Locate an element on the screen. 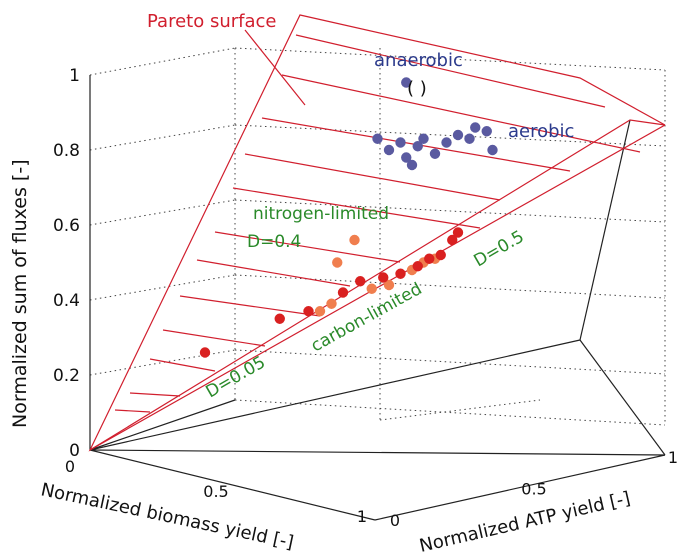 The height and width of the screenshot is (560, 681). data-point-anaerobic is located at coordinates (406, 82).